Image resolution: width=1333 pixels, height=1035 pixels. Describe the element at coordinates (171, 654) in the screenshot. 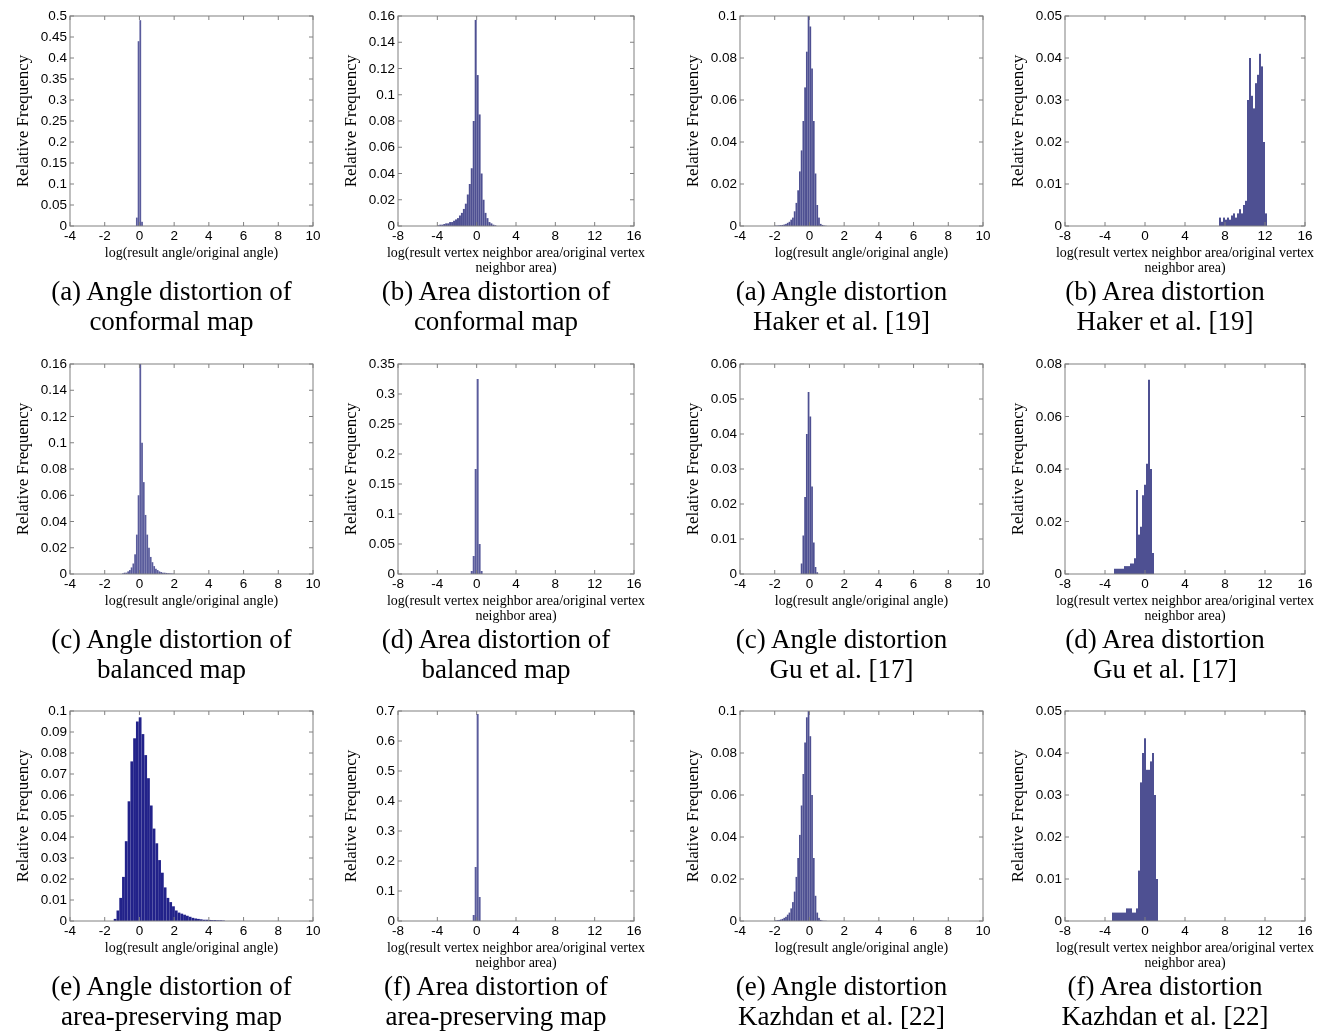

I see `text: (c) Angle distortion of balanced map` at that location.